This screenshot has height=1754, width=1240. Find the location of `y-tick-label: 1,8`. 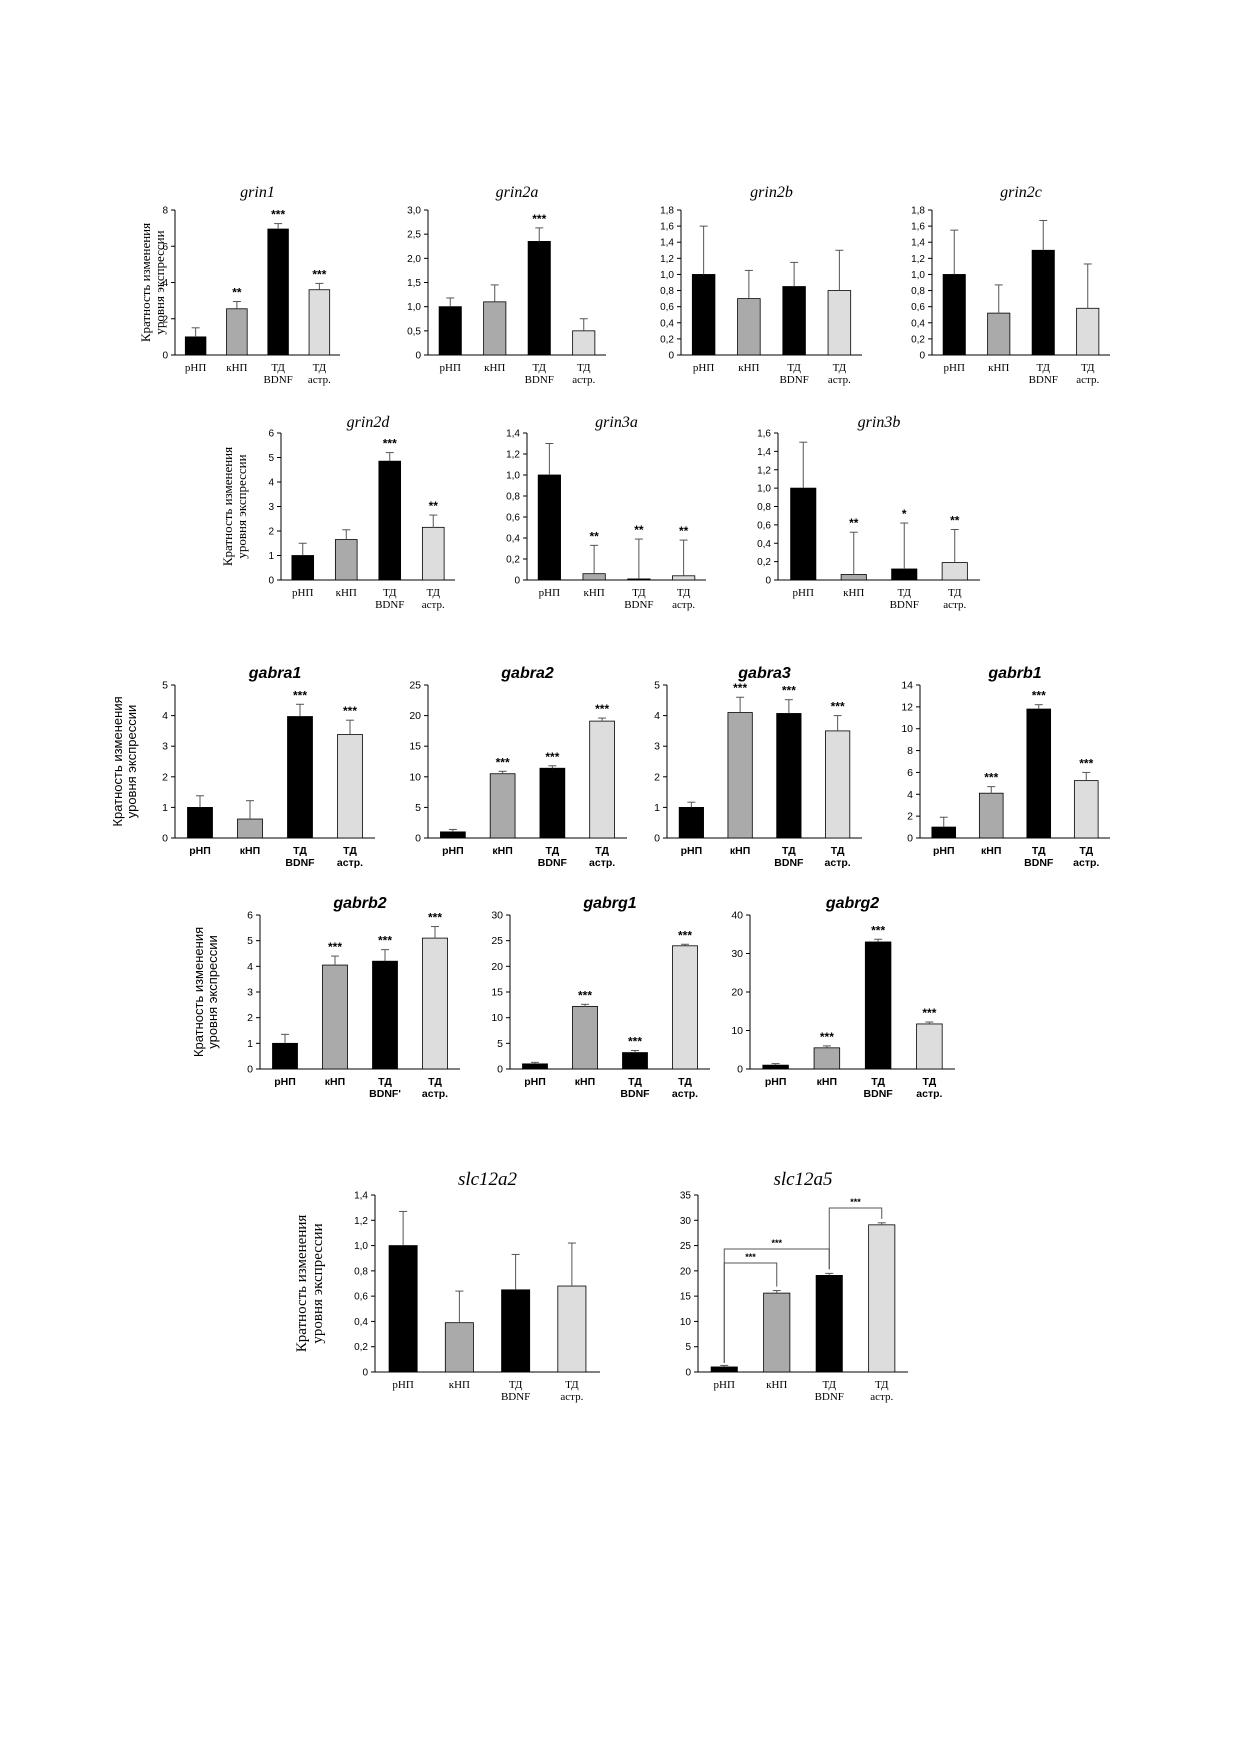

y-tick-label: 1,8 is located at coordinates (918, 211).